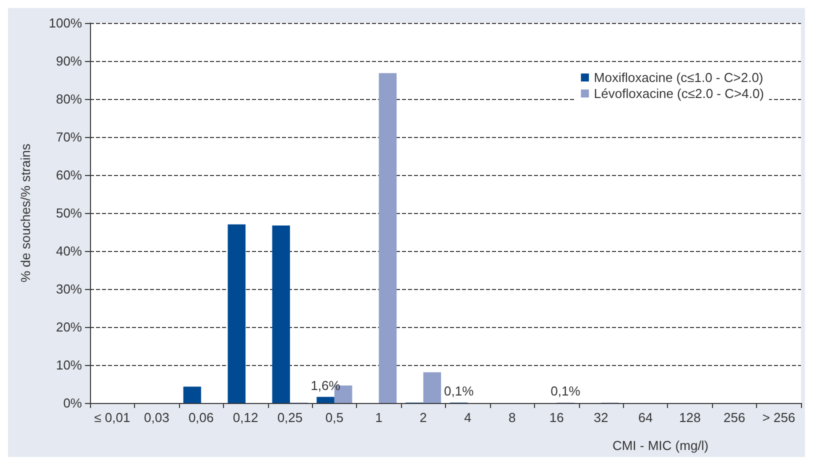 This screenshot has height=465, width=813. What do you see at coordinates (468, 417) in the screenshot?
I see `x-tick-label: 4` at bounding box center [468, 417].